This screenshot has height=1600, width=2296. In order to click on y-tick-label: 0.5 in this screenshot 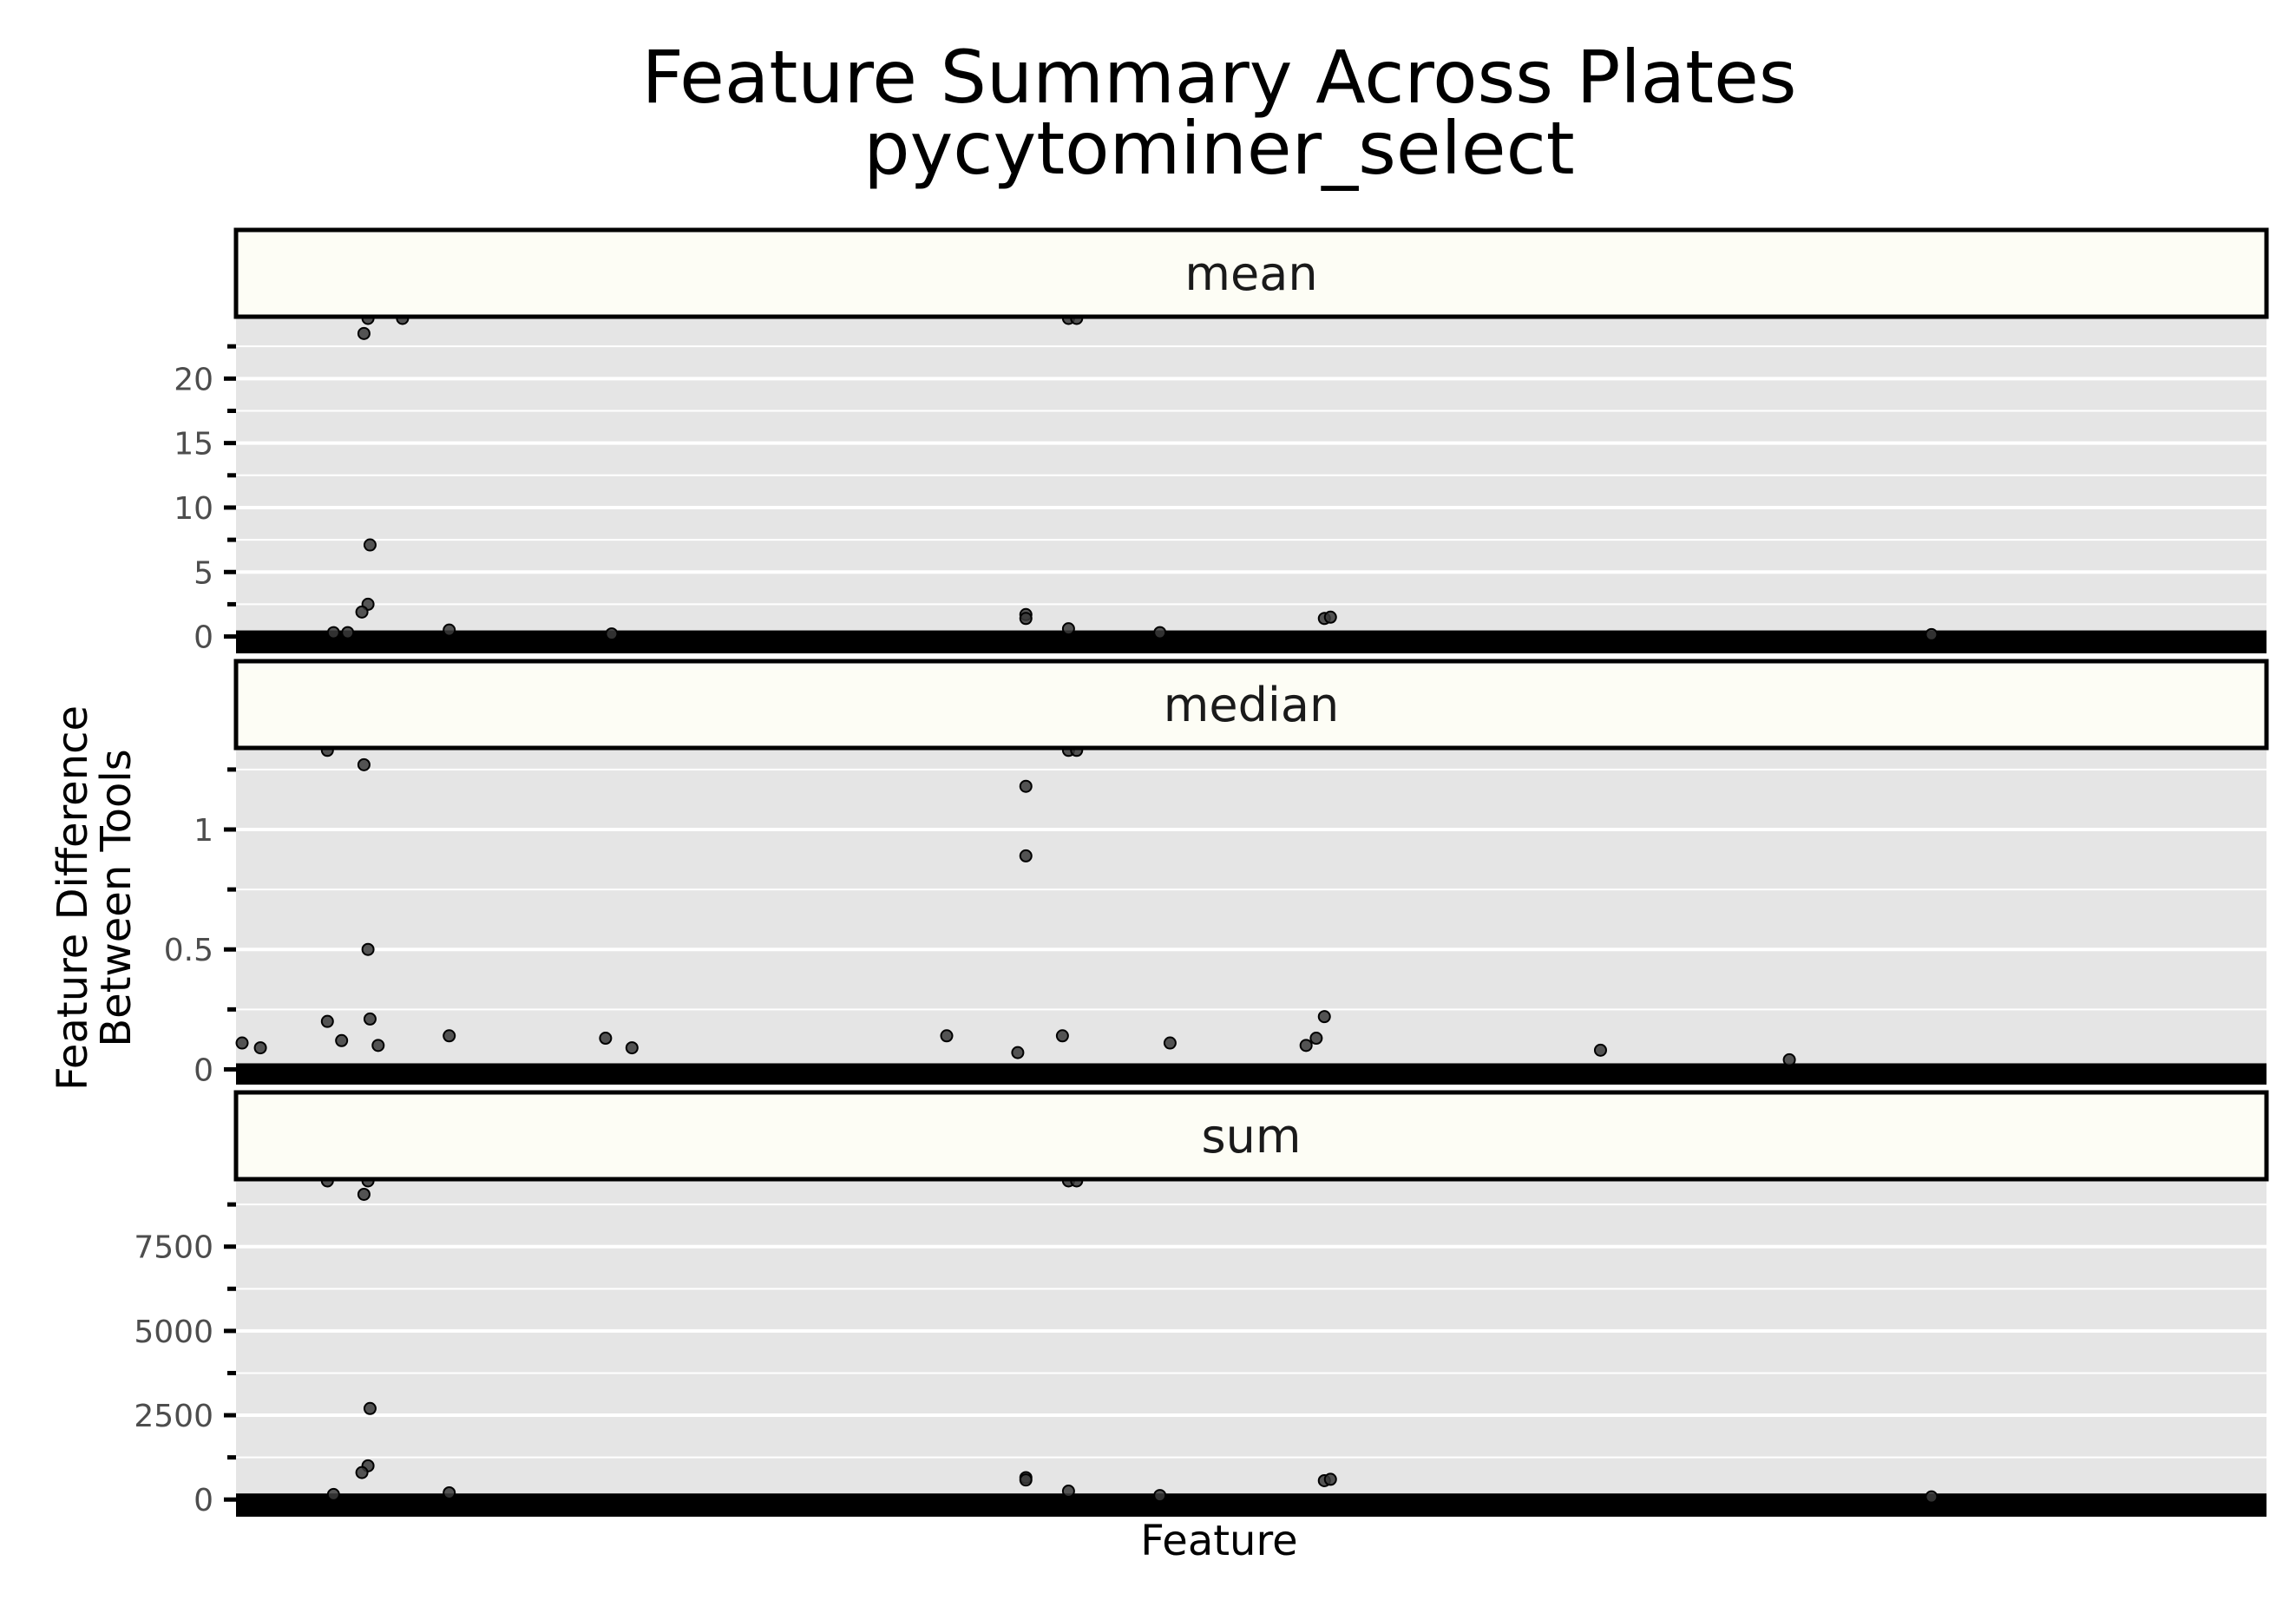, I will do `click(188, 951)`.